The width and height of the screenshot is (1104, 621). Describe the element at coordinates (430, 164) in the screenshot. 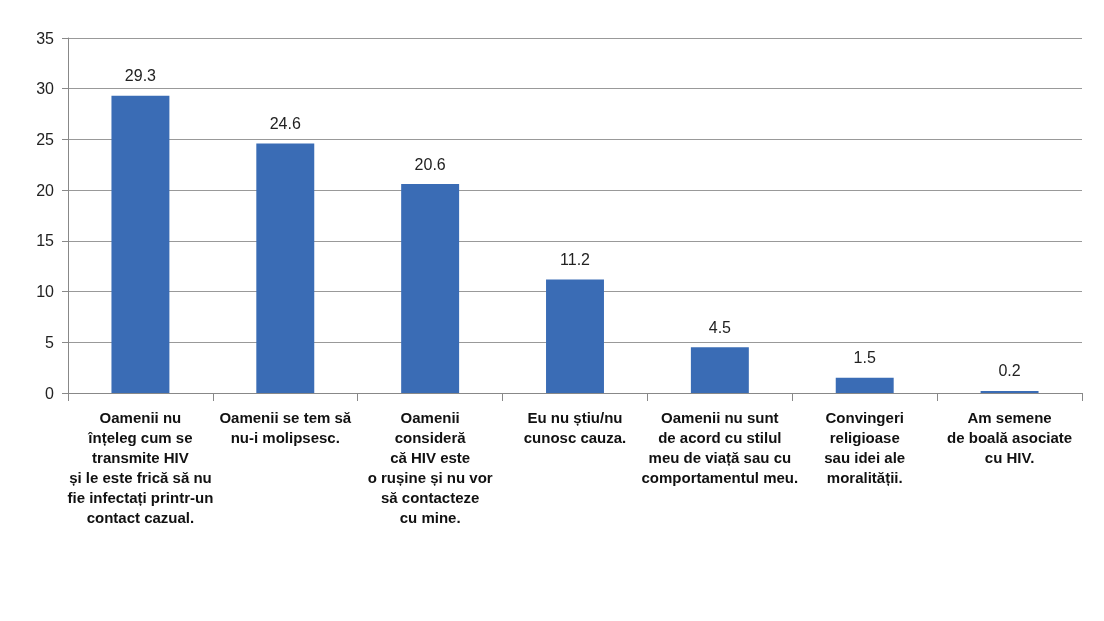

I see `data-label: 20.6` at that location.